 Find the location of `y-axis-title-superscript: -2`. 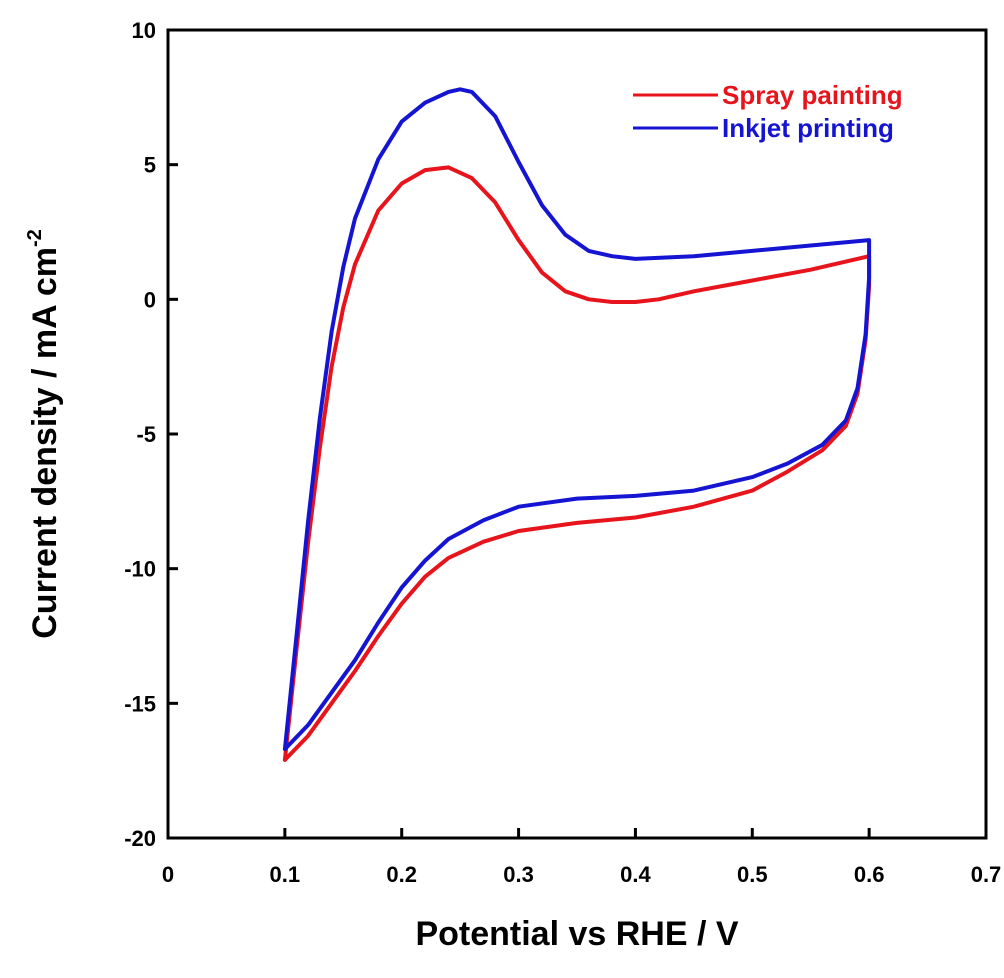

y-axis-title-superscript: -2 is located at coordinates (35, 238).